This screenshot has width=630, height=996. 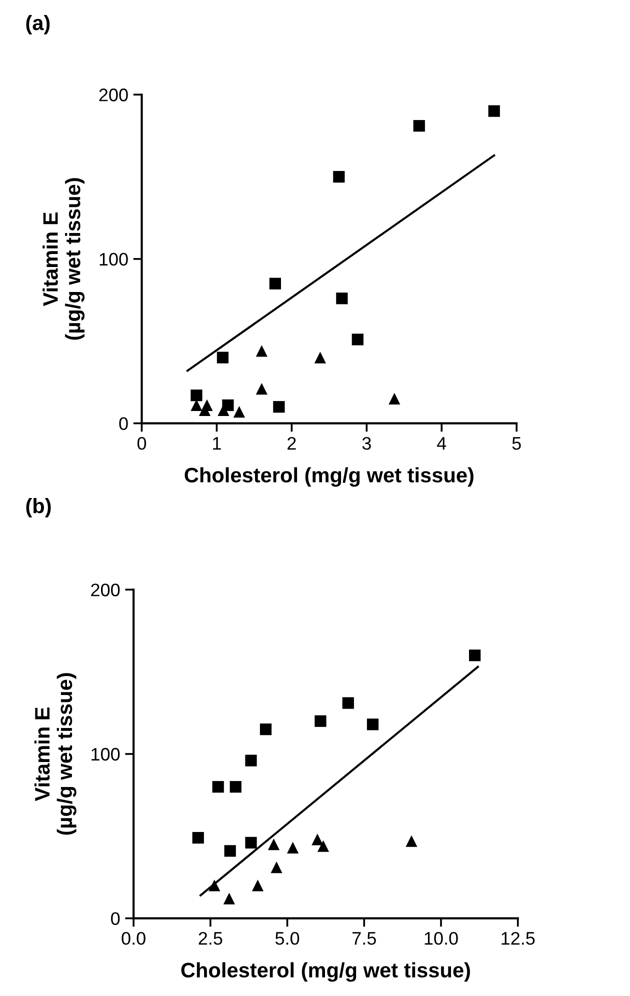 I want to click on x-tick-label: 2.5, so click(x=210, y=938).